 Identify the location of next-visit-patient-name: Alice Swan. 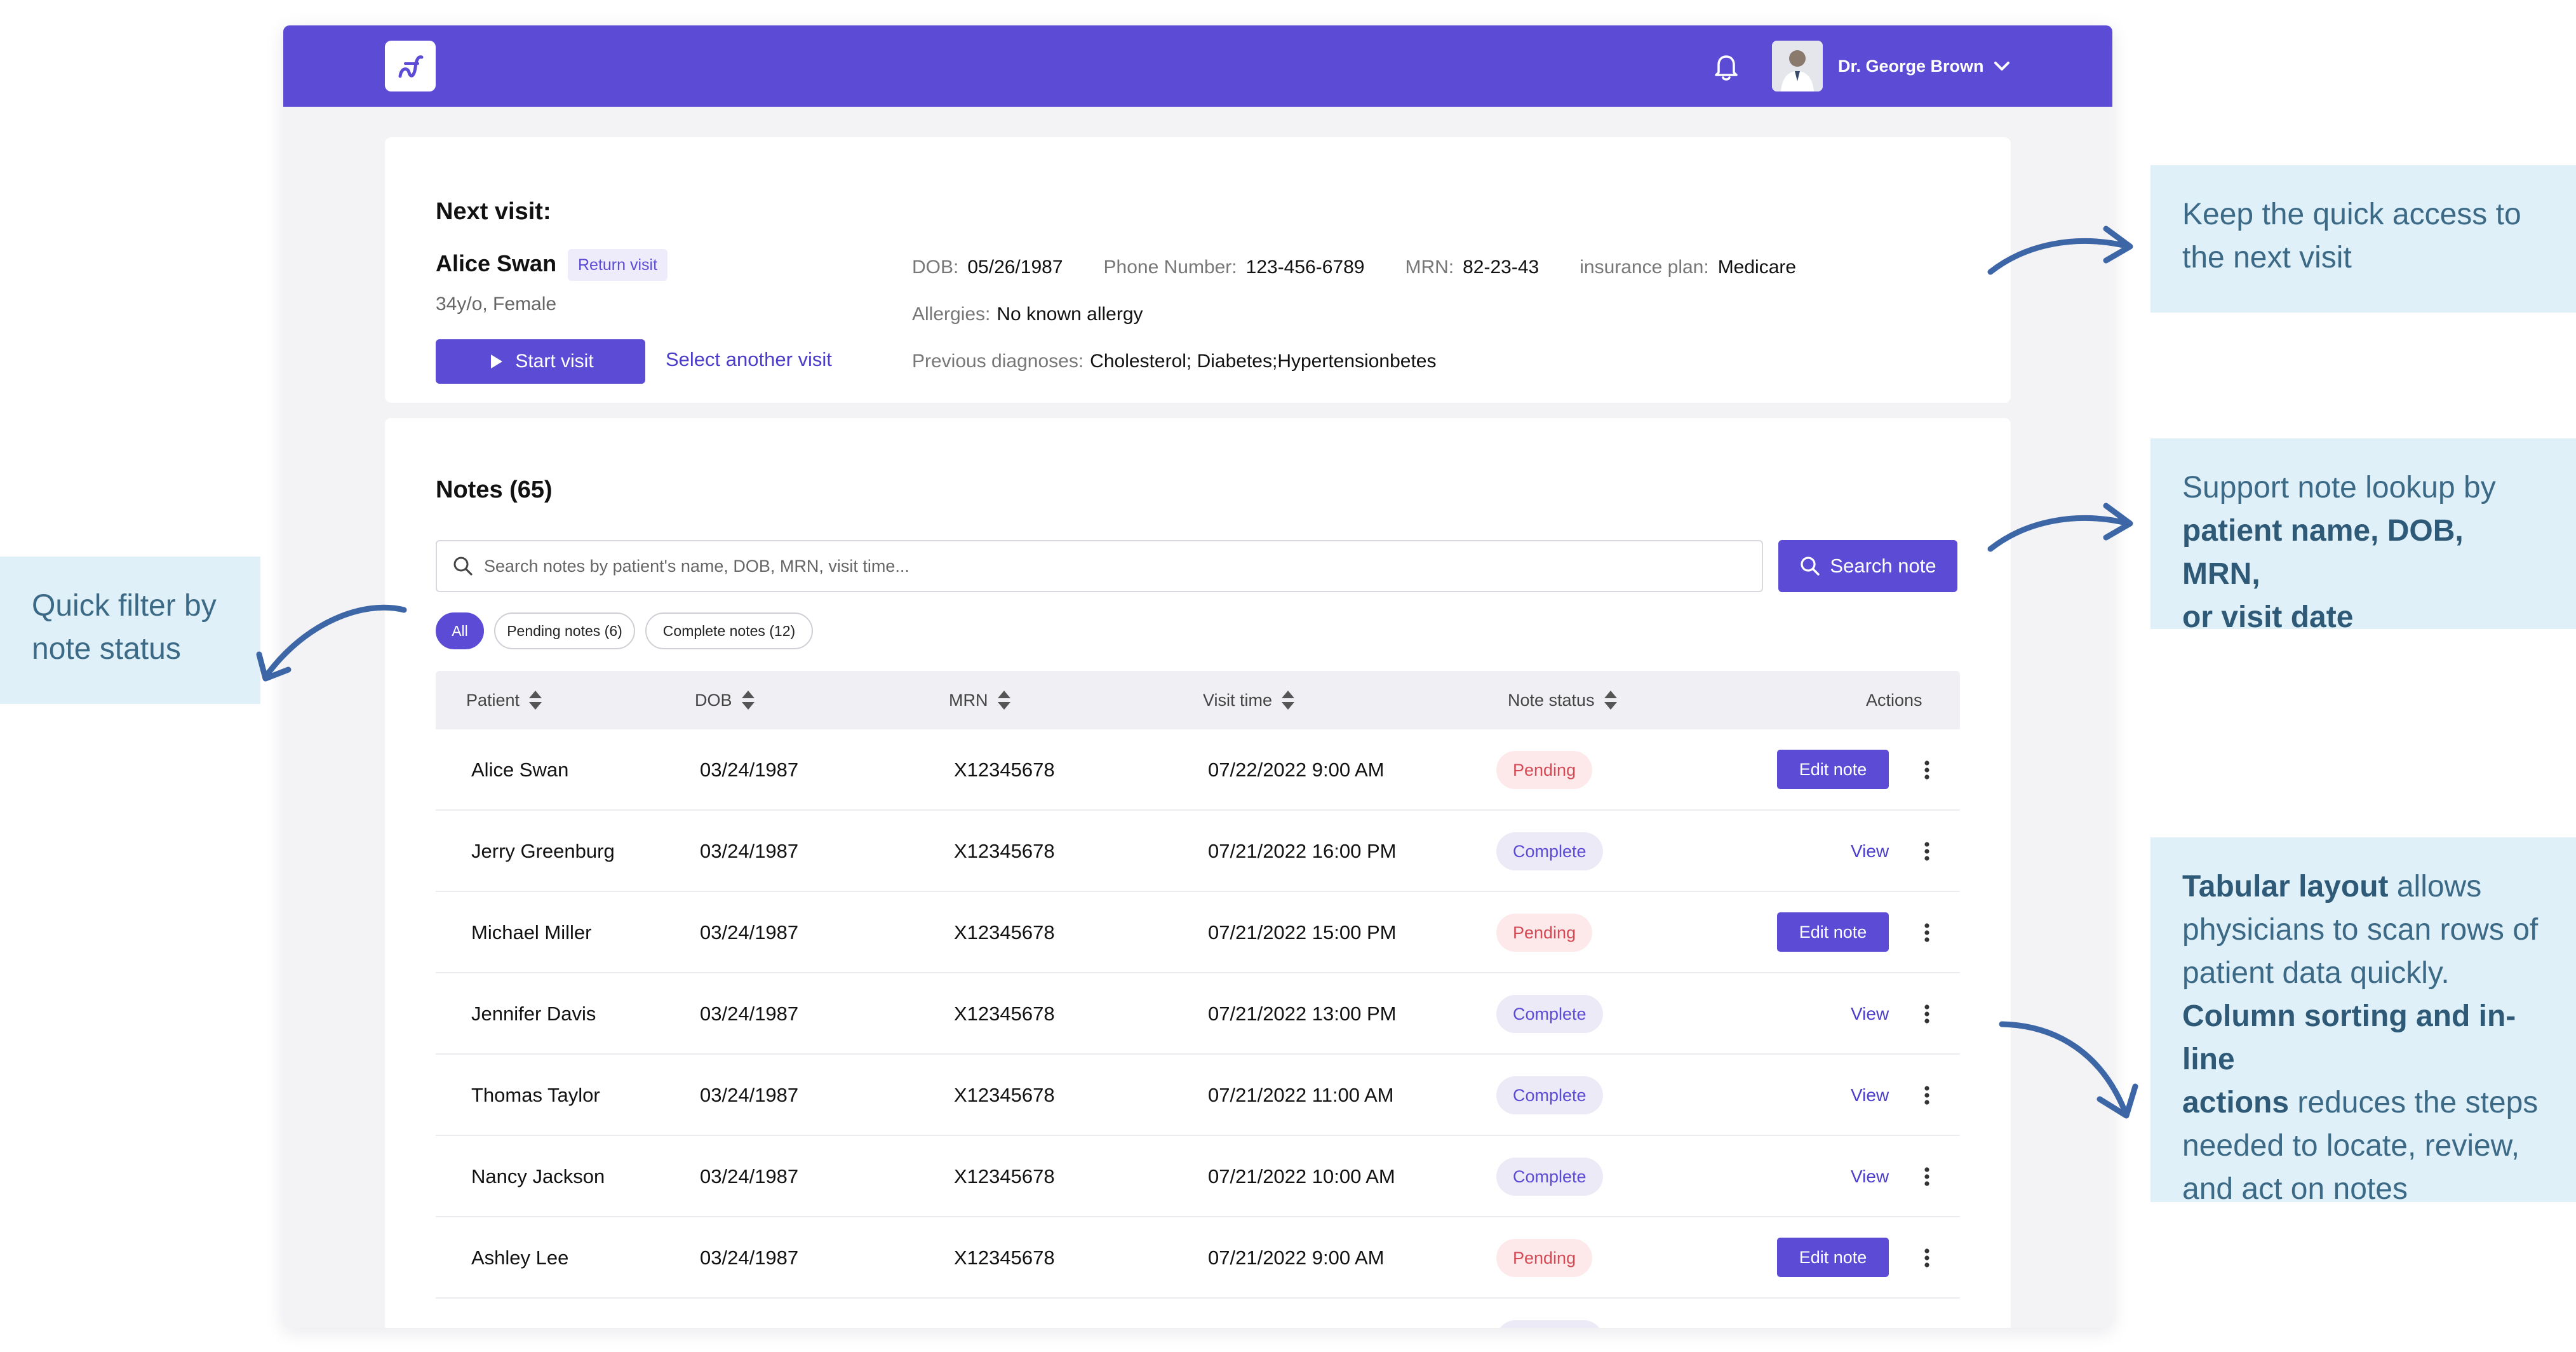
(496, 263).